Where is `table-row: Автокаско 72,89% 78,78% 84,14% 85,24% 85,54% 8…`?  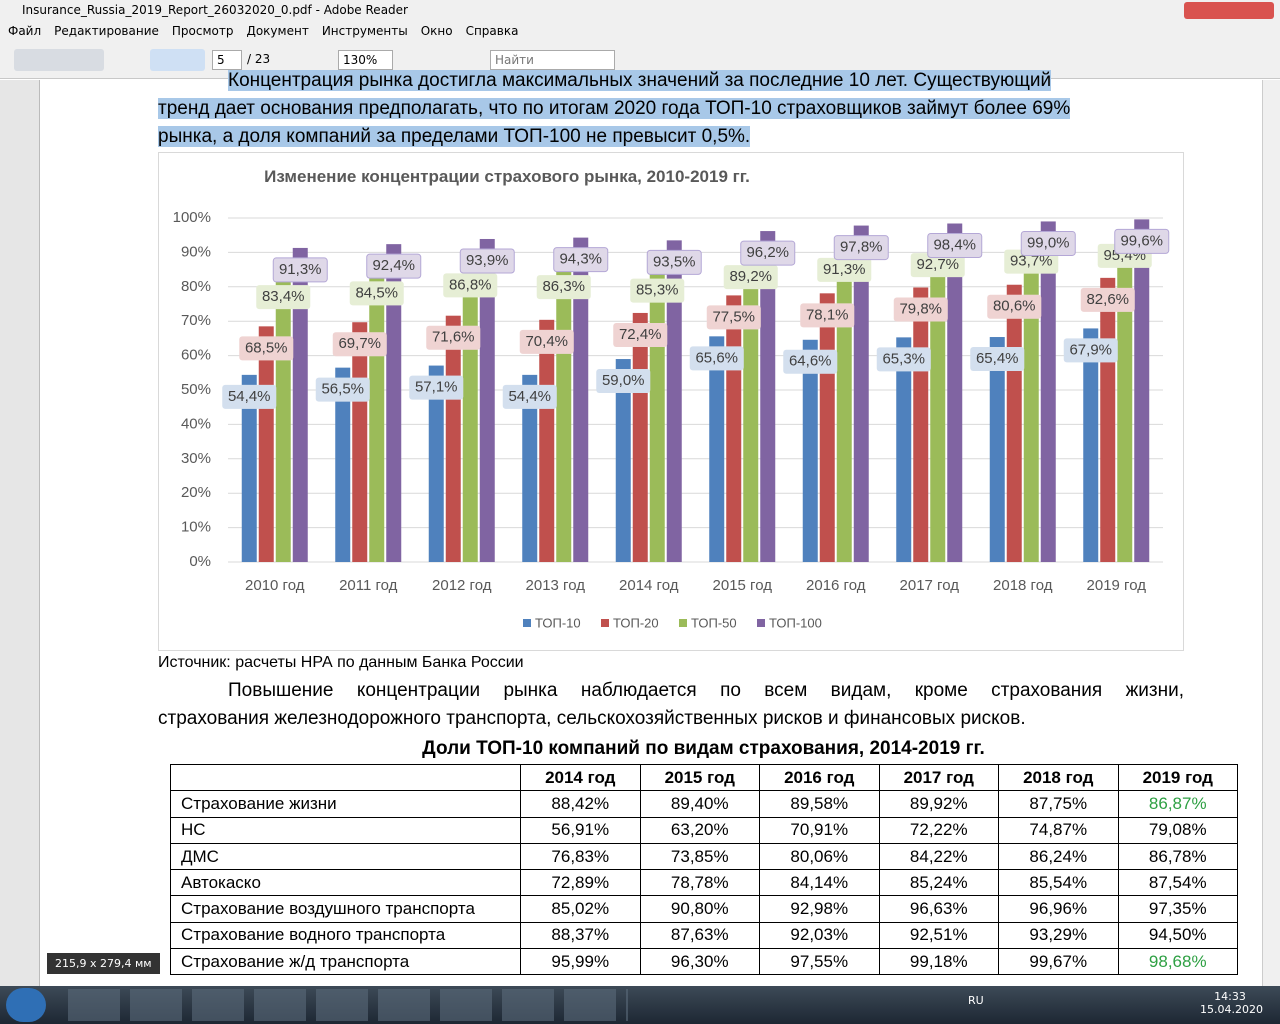 table-row: Автокаско 72,89% 78,78% 84,14% 85,24% 85,54% 8… is located at coordinates (704, 883).